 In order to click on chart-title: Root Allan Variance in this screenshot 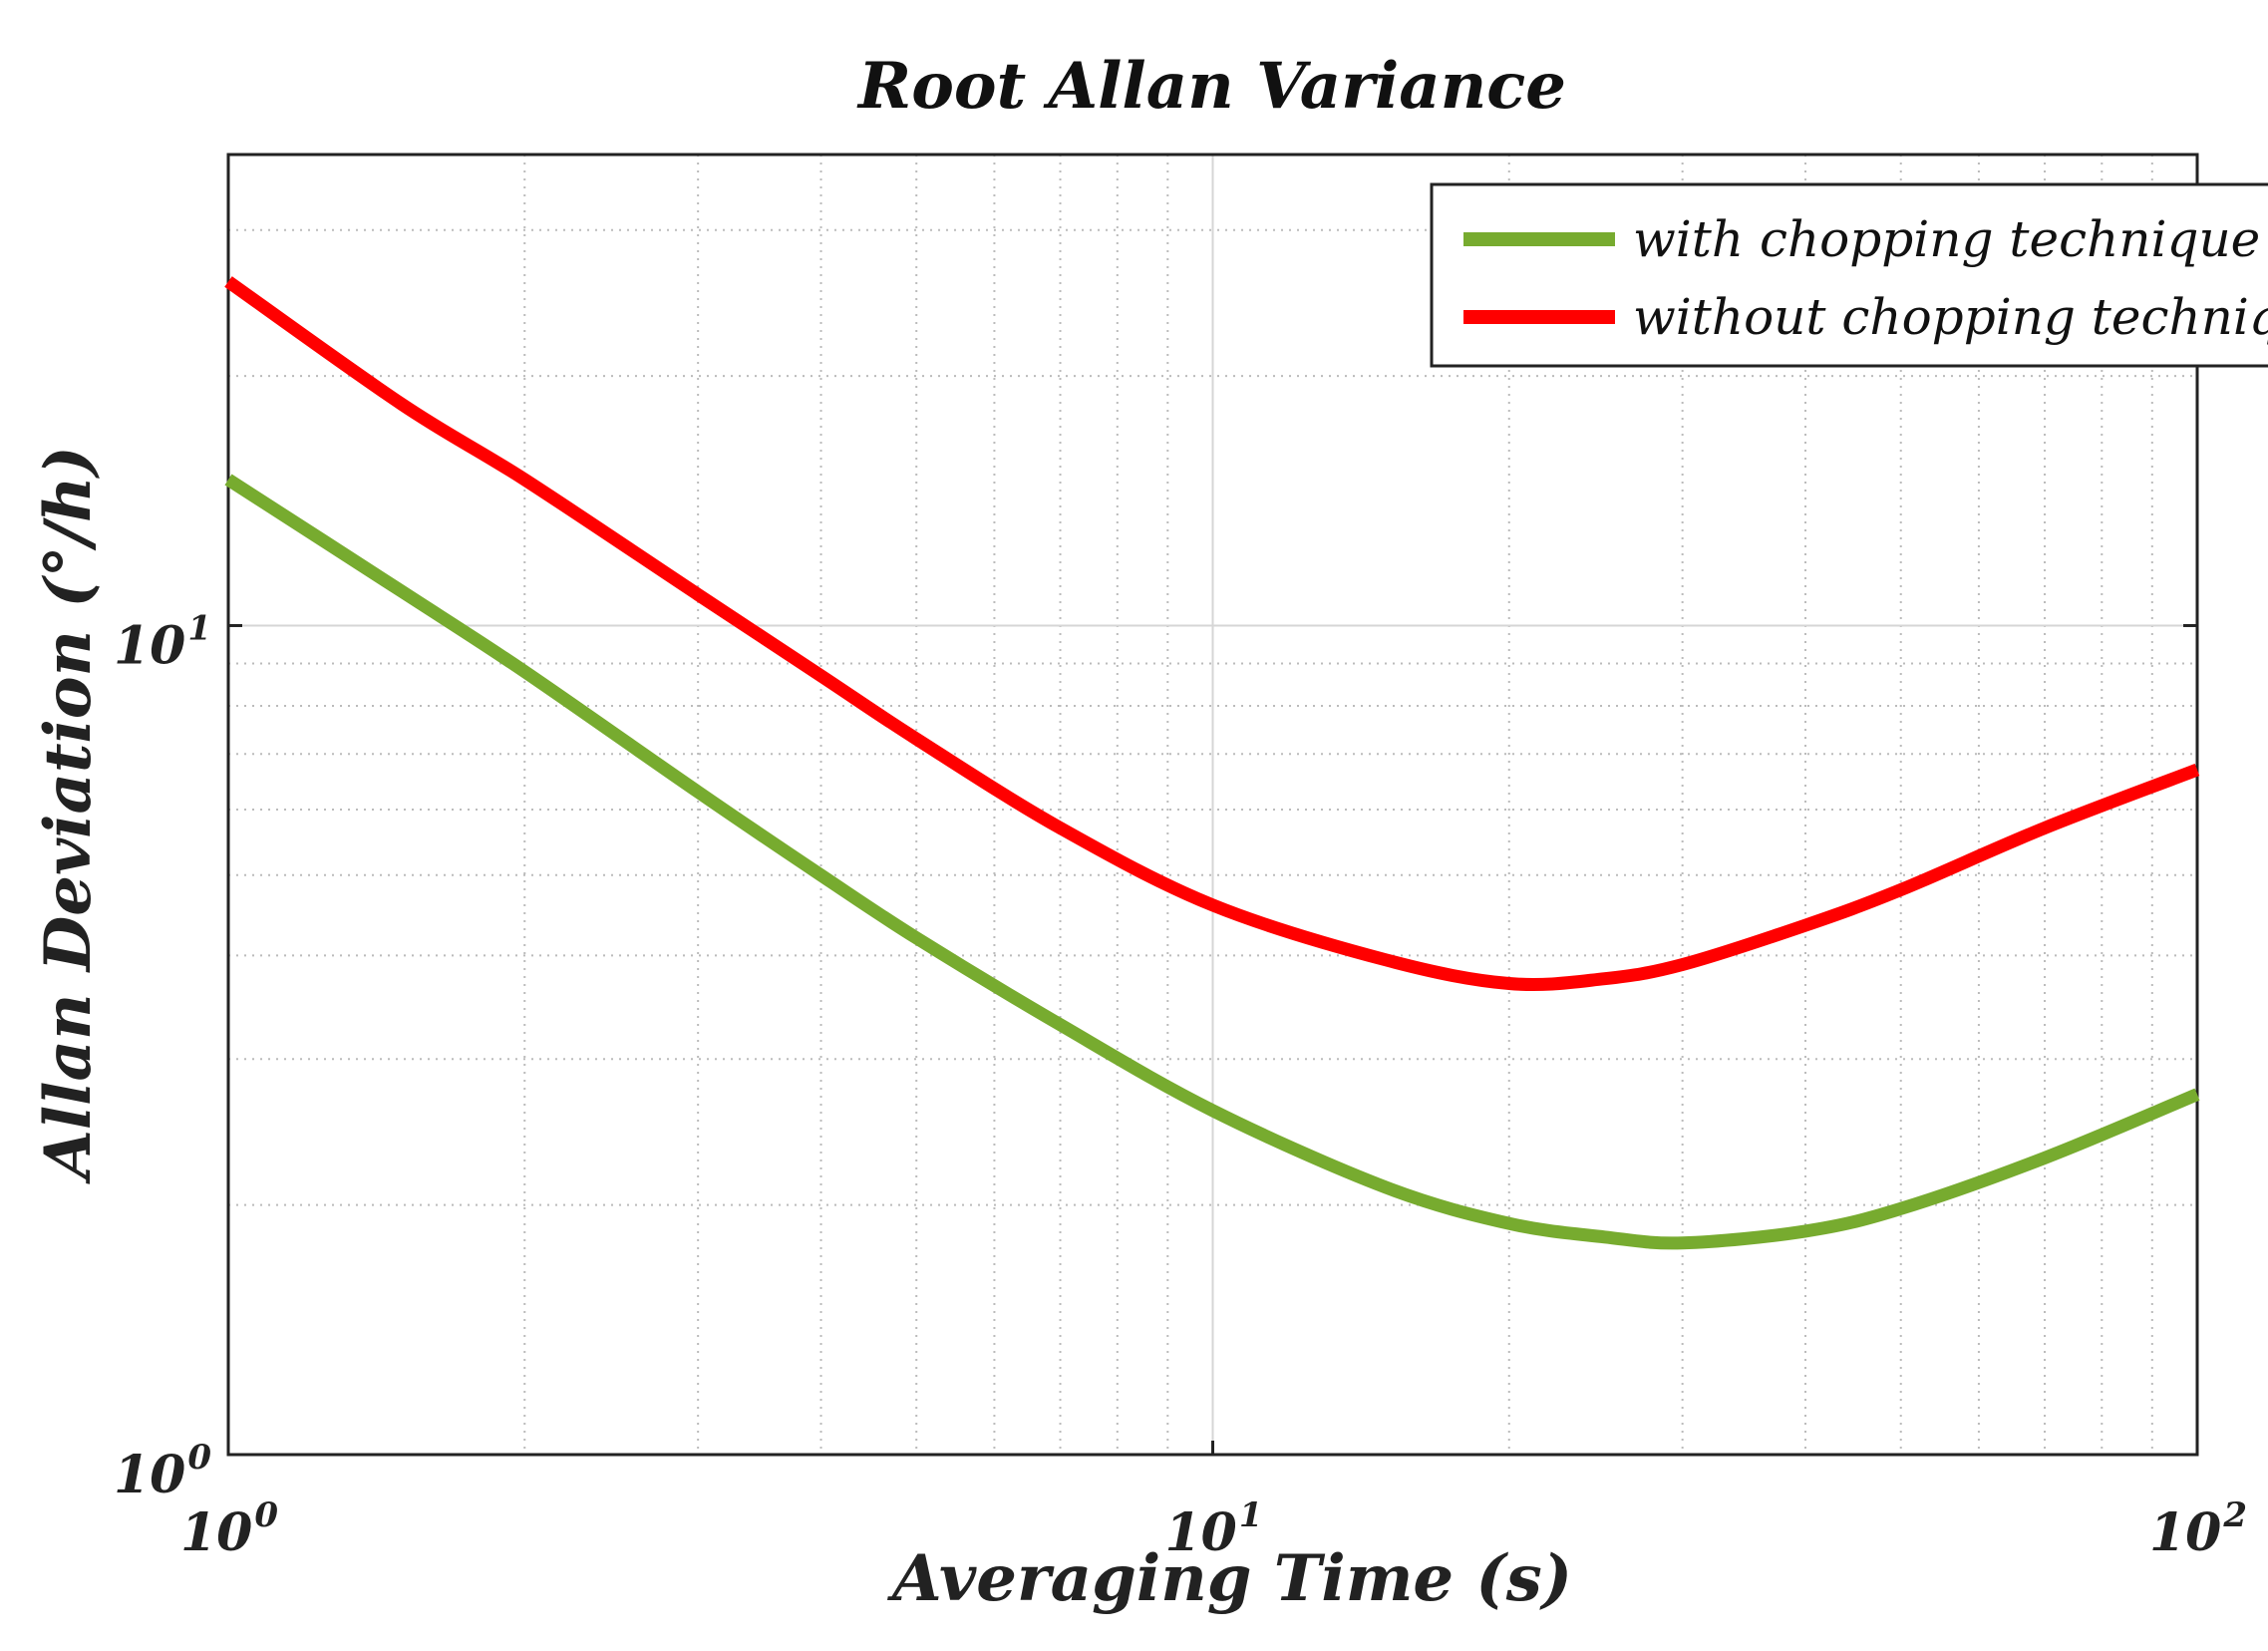, I will do `click(1211, 86)`.